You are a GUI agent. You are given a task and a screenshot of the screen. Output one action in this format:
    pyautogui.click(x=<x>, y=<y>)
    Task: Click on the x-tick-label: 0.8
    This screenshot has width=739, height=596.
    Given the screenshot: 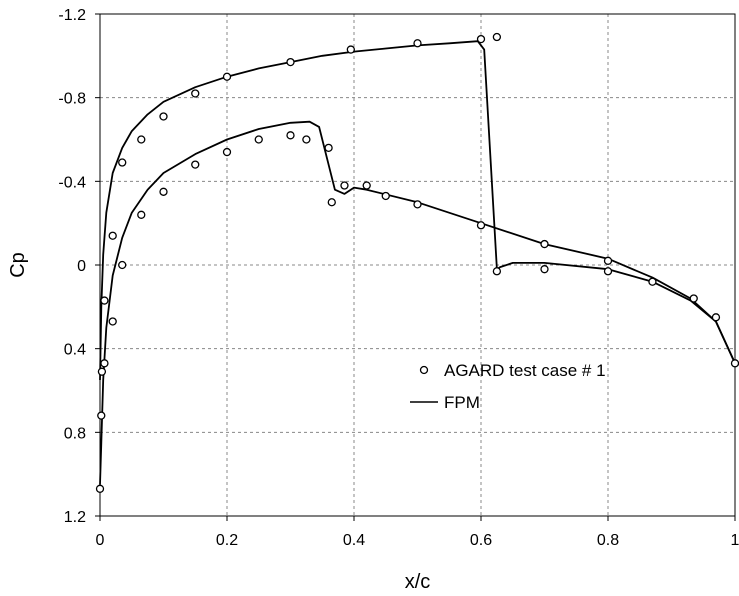 What is the action you would take?
    pyautogui.click(x=608, y=540)
    